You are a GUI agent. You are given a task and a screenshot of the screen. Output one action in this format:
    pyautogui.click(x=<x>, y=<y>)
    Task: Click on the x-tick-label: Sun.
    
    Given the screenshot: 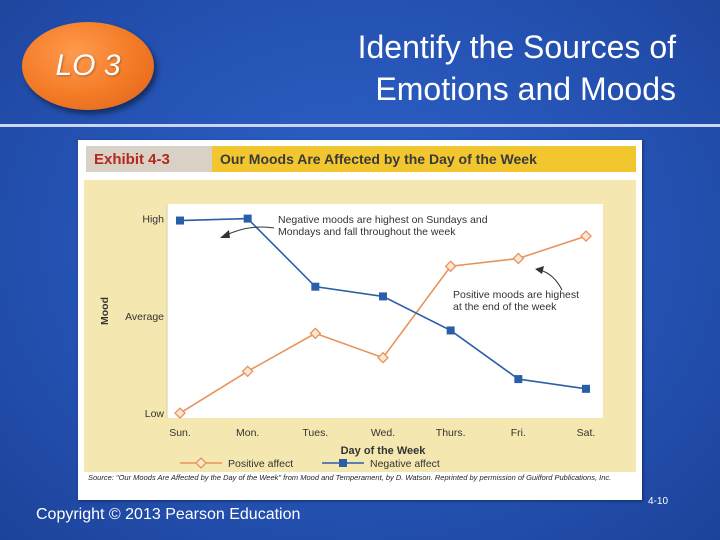 What is the action you would take?
    pyautogui.click(x=180, y=433)
    